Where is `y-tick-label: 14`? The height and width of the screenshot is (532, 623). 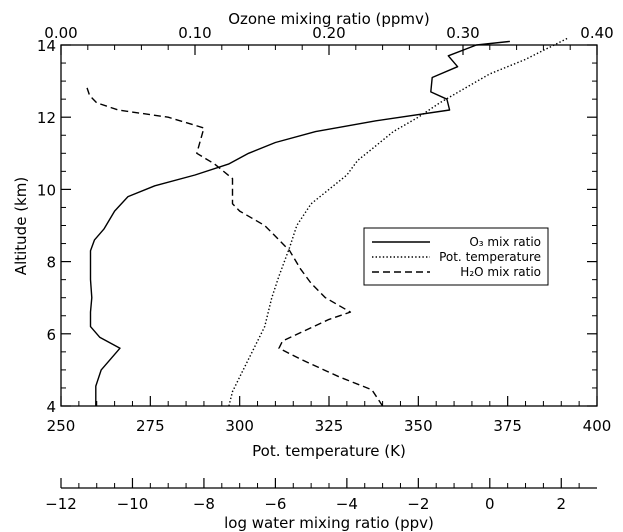 y-tick-label: 14 is located at coordinates (46, 46).